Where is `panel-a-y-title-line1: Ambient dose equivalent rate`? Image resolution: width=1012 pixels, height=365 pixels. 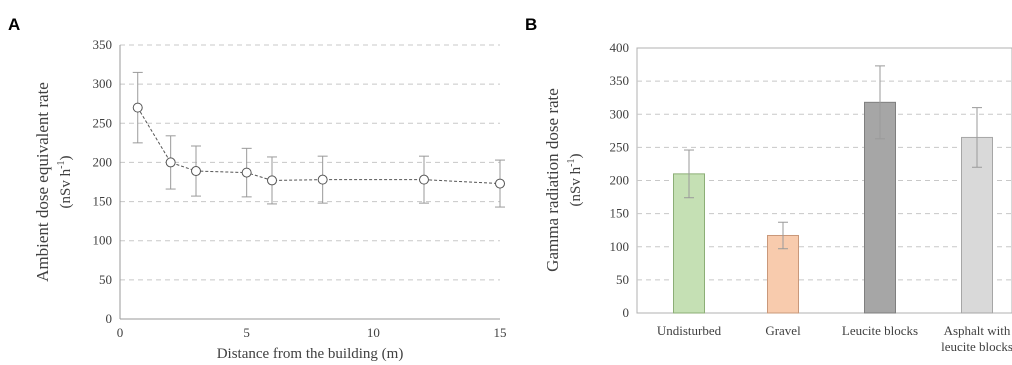
panel-a-y-title-line1: Ambient dose equivalent rate is located at coordinates (42, 182).